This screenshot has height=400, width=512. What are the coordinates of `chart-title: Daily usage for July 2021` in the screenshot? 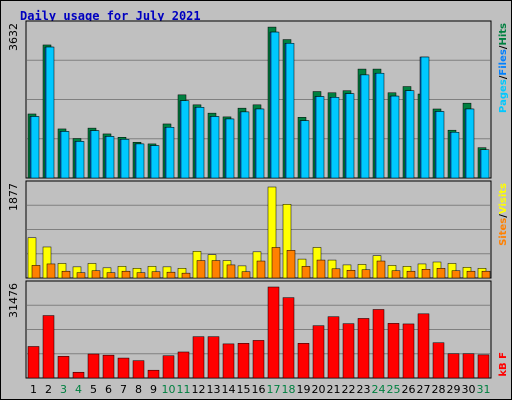 It's located at (110, 16).